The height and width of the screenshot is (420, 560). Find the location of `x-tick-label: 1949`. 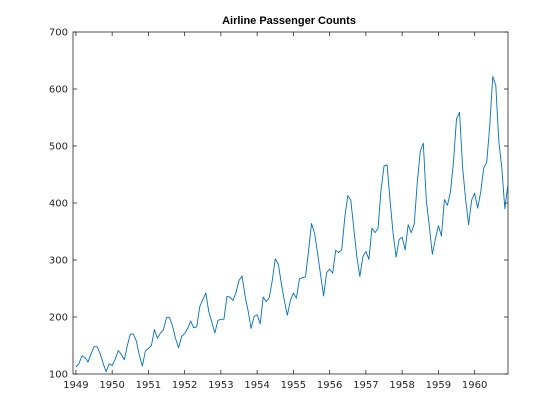

x-tick-label: 1949 is located at coordinates (75, 385).